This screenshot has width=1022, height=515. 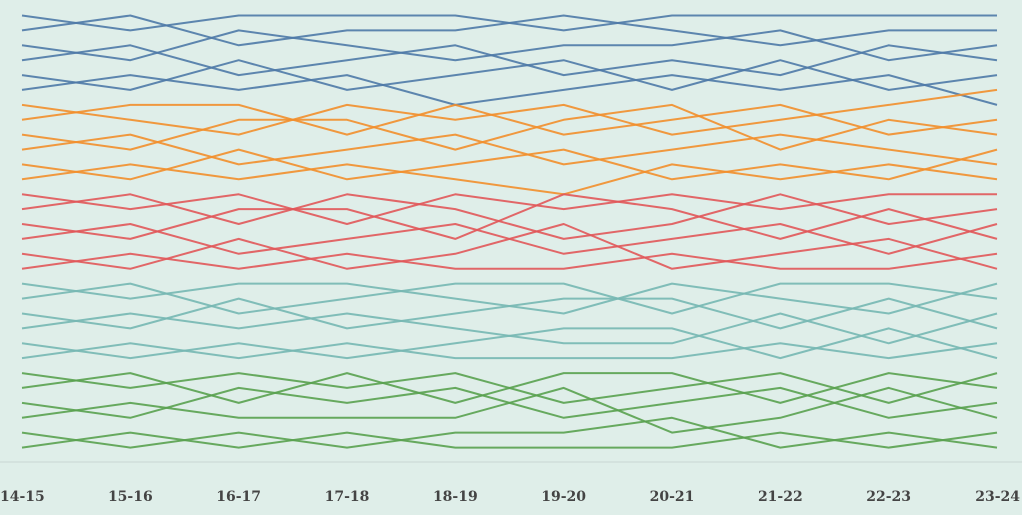 I want to click on x-tick-label: 22-23, so click(x=888, y=497).